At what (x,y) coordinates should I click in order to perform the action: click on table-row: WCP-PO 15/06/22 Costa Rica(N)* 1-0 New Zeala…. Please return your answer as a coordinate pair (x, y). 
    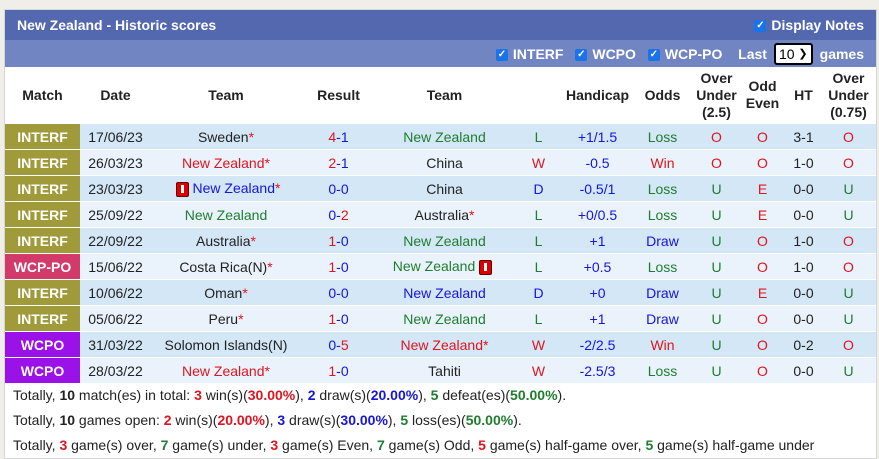
    Looking at the image, I should click on (440, 266).